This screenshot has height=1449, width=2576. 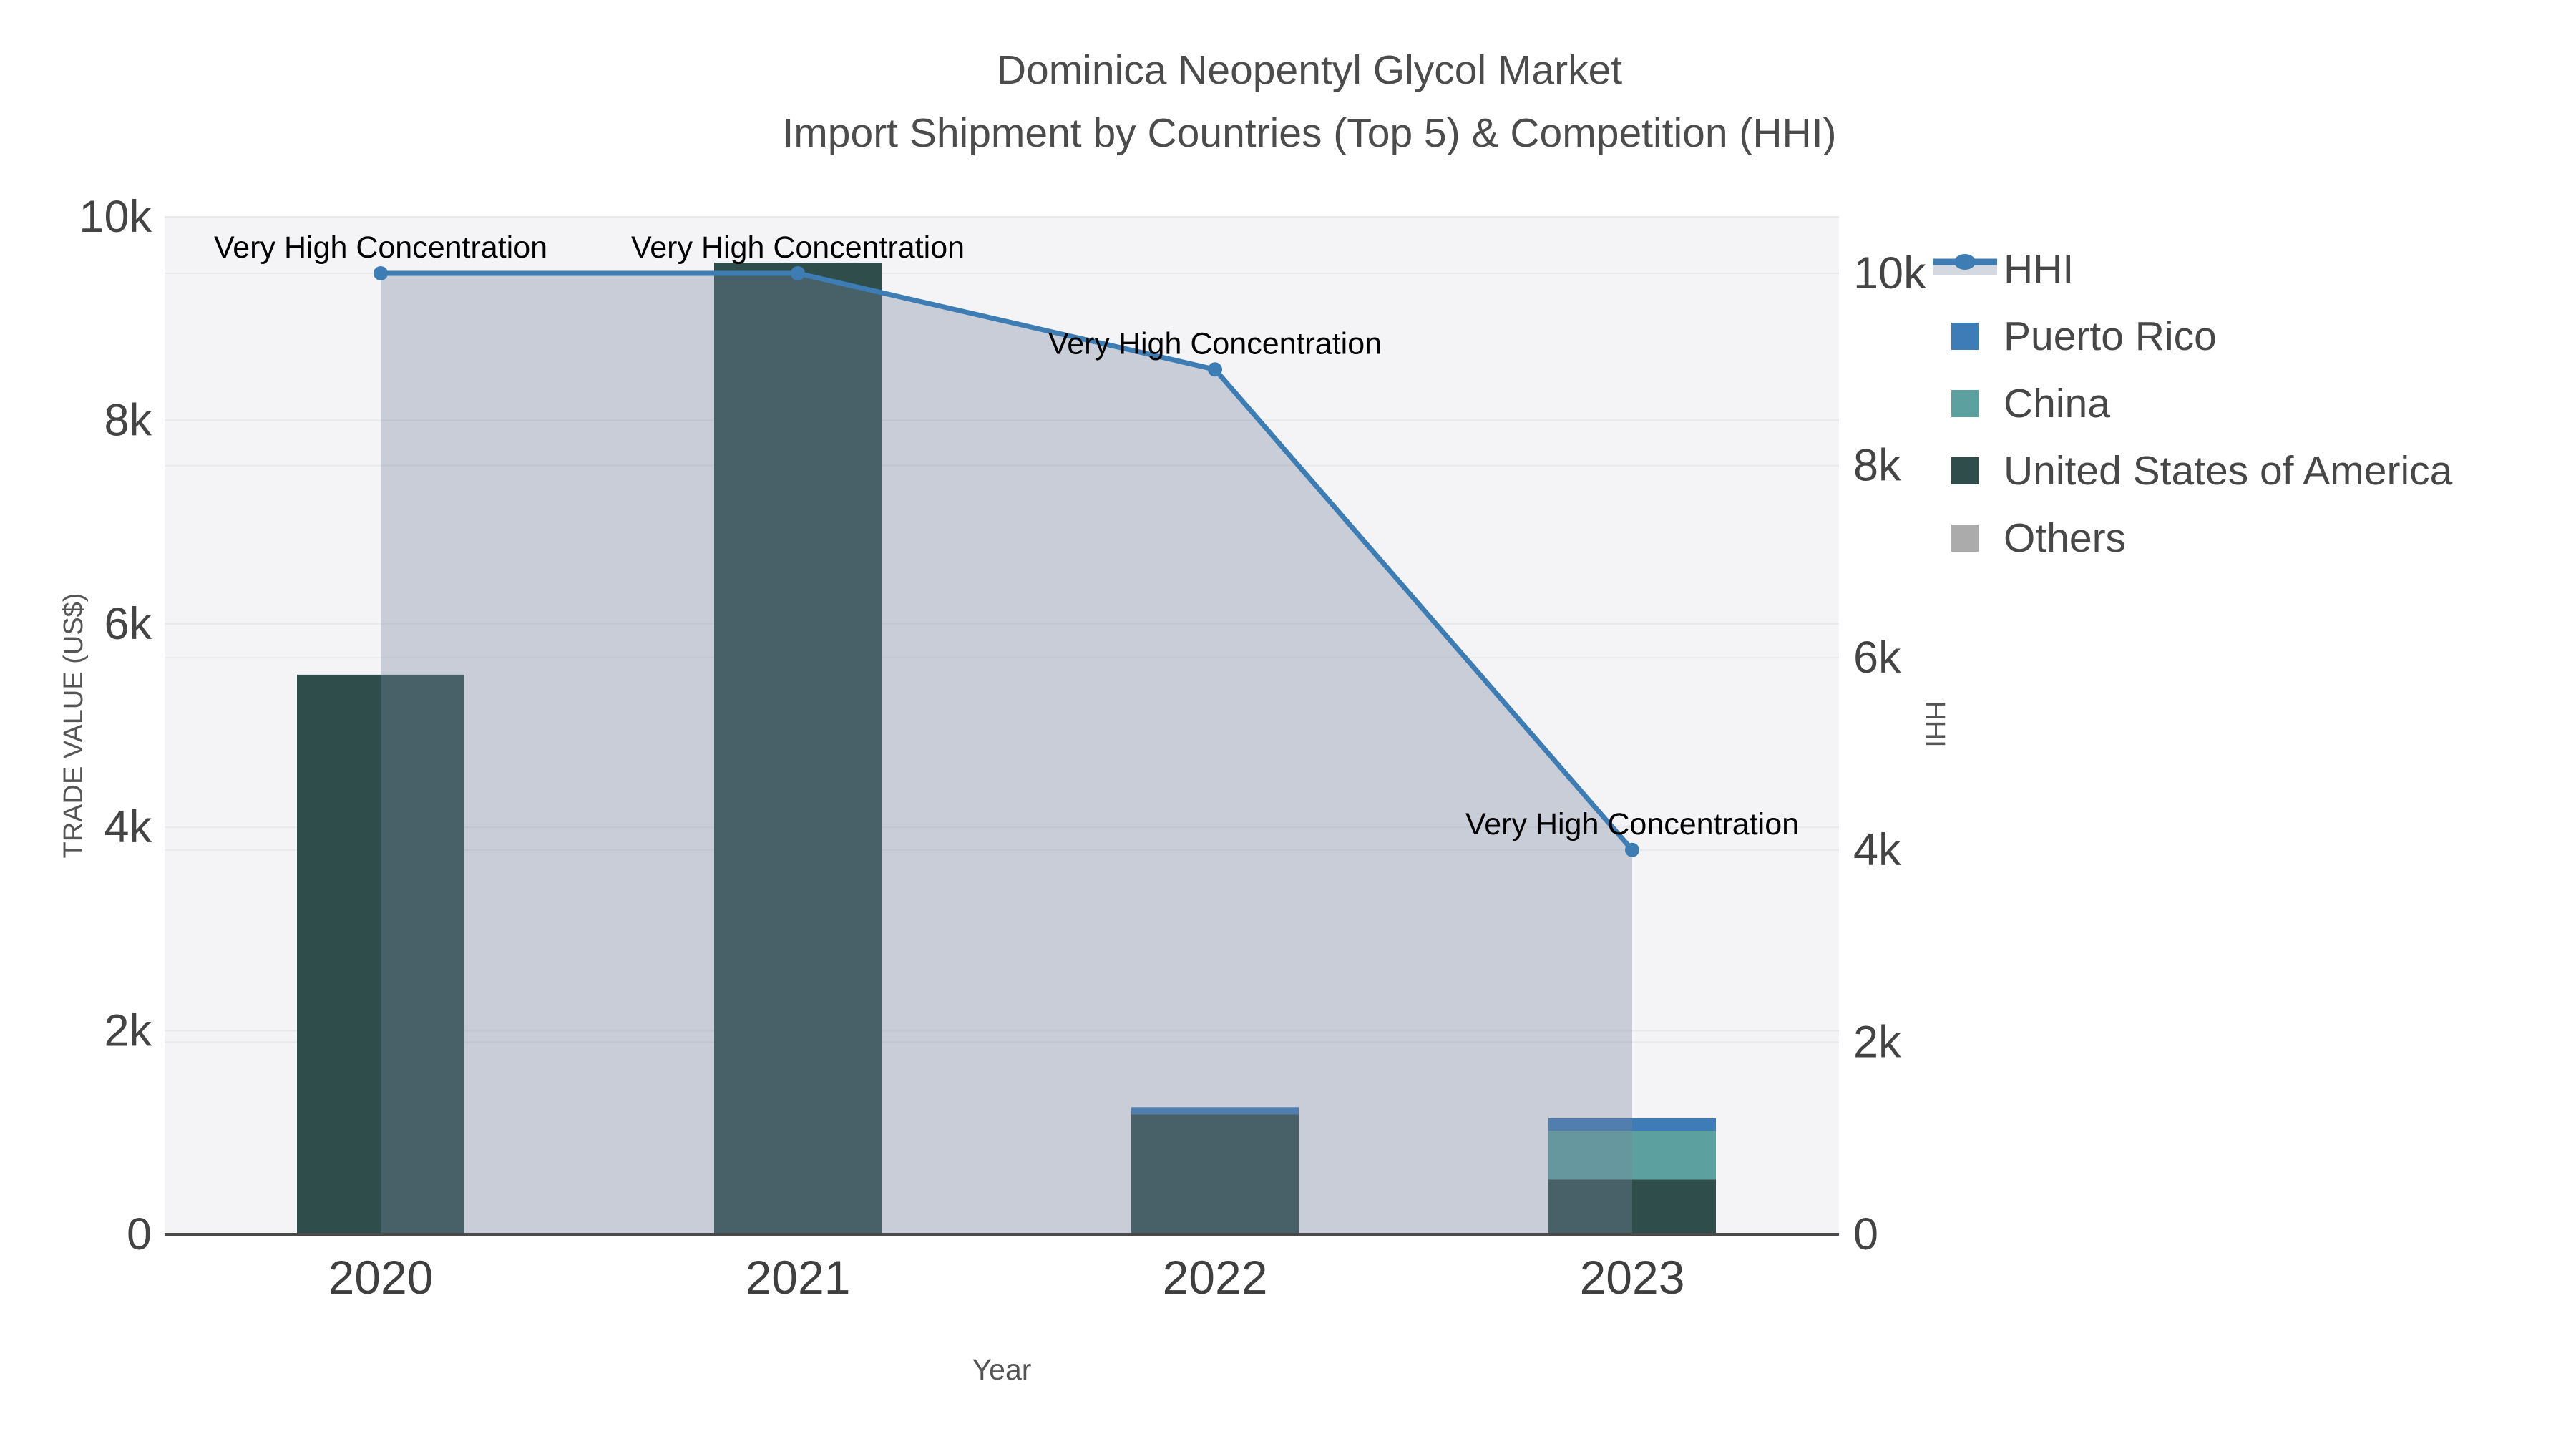 What do you see at coordinates (2247, 538) in the screenshot?
I see `legend-item-others: Others` at bounding box center [2247, 538].